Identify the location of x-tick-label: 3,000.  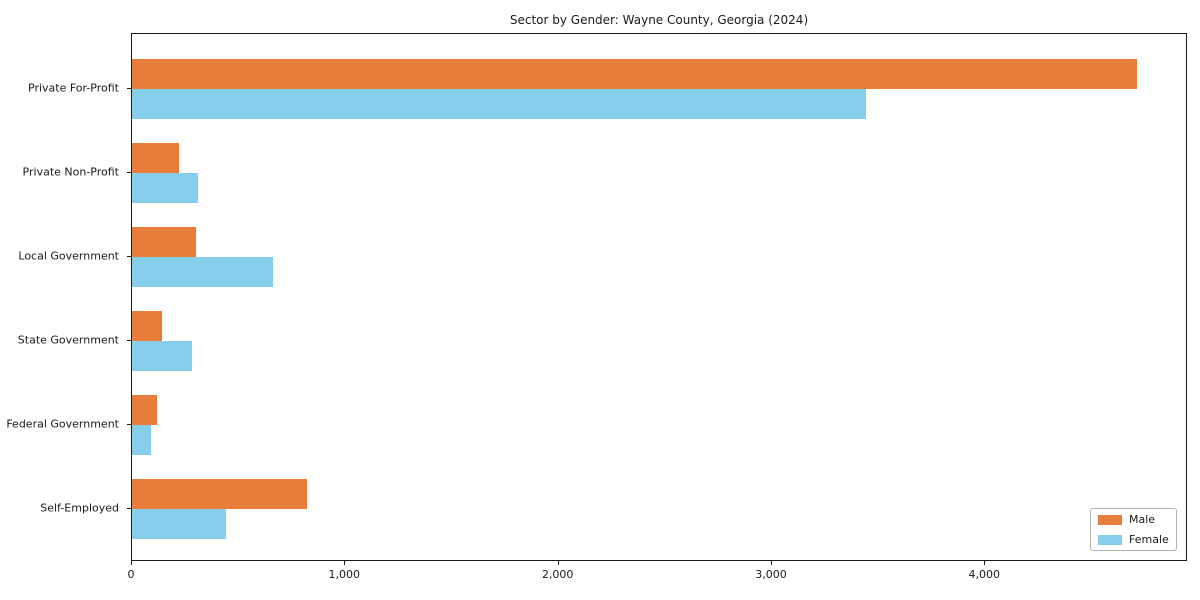
(771, 574).